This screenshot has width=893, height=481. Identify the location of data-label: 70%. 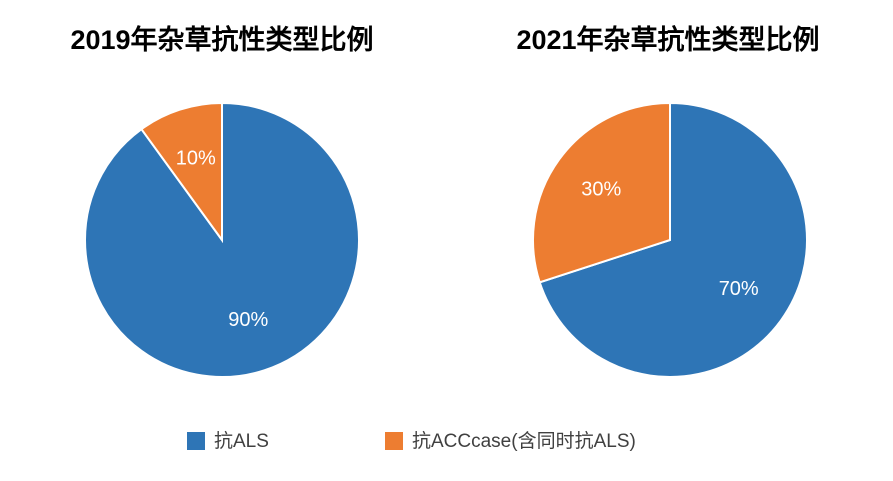
(739, 289).